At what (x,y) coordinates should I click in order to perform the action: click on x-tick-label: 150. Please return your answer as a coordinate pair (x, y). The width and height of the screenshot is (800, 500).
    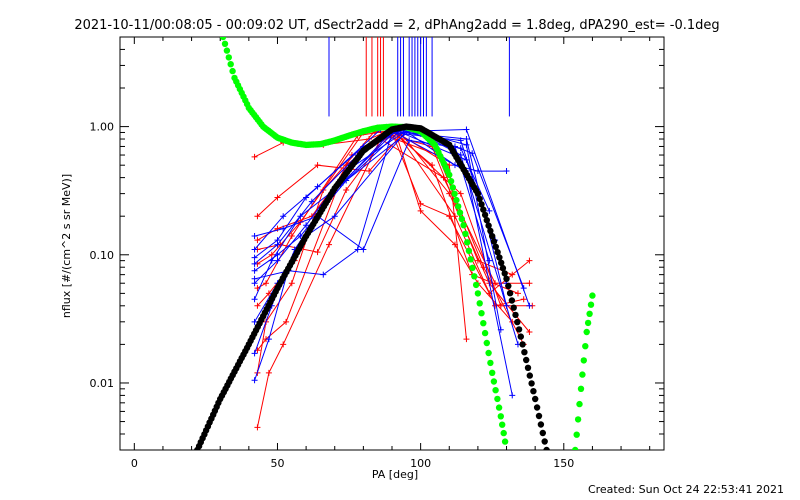
    Looking at the image, I should click on (563, 463).